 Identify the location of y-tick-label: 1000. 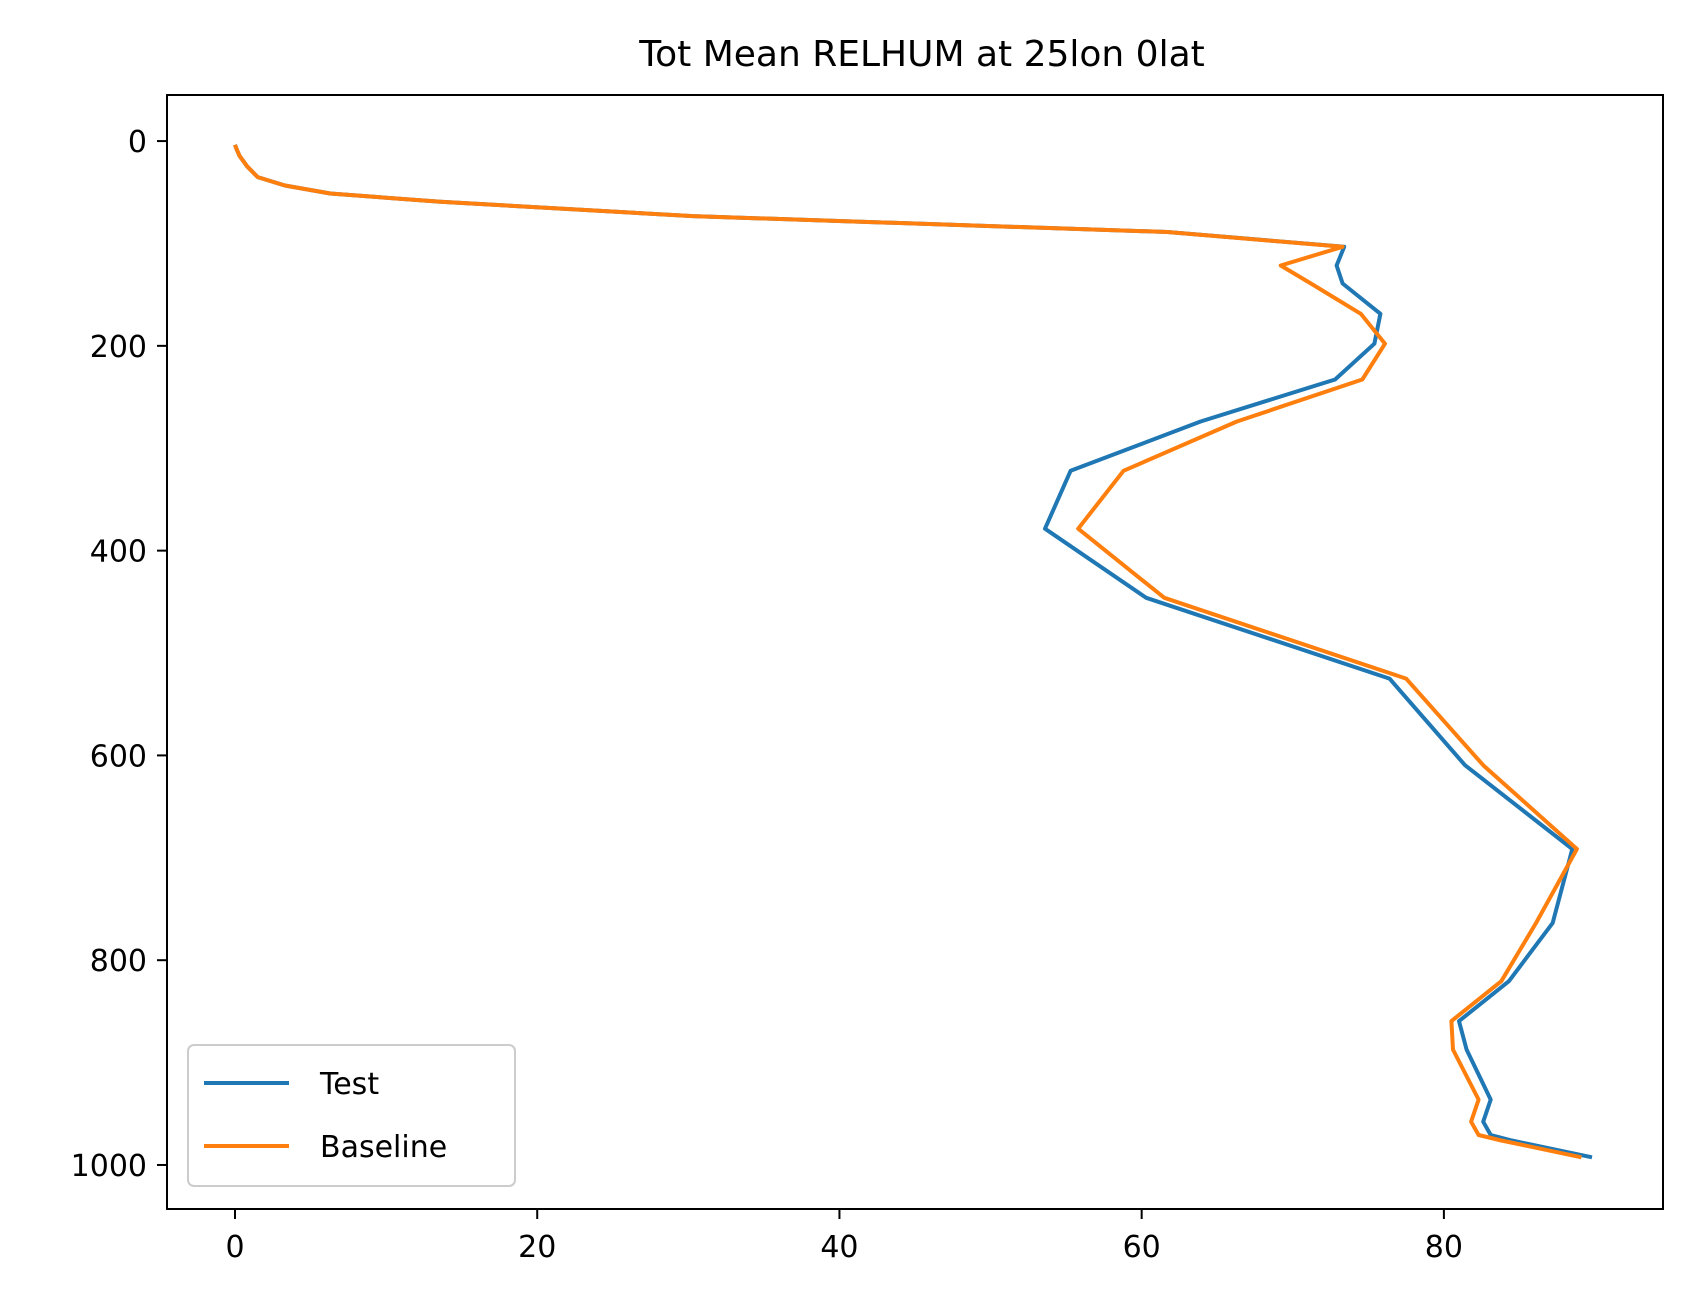
(109, 1166).